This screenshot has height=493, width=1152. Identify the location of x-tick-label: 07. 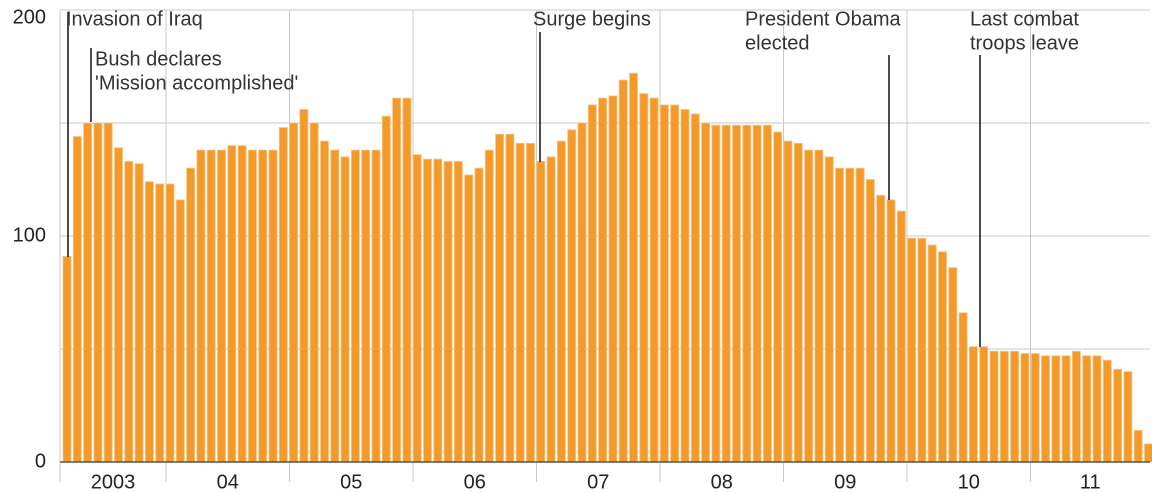
(598, 482).